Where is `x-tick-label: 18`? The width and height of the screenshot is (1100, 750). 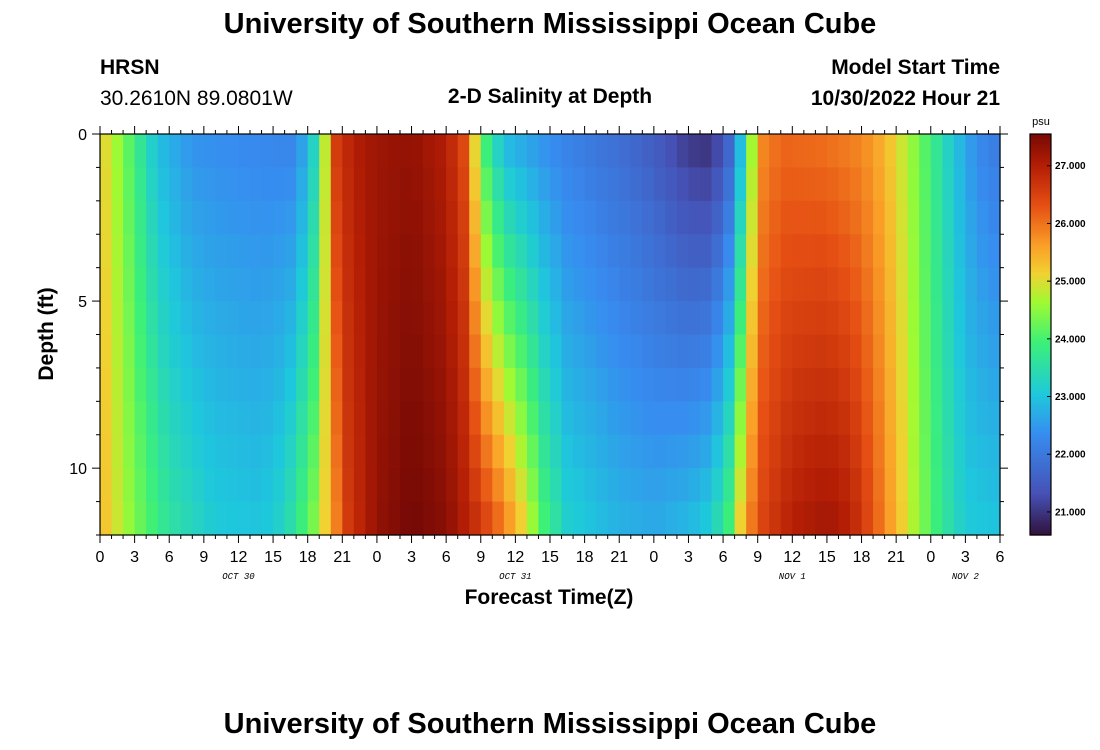
x-tick-label: 18 is located at coordinates (585, 557).